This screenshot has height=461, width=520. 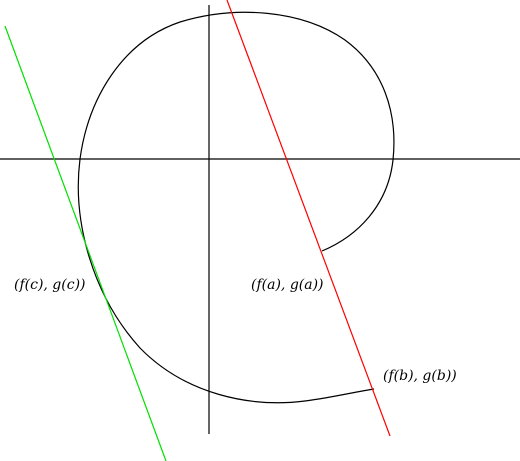 What do you see at coordinates (50, 285) in the screenshot?
I see `label-point-c: (f(c), g(c))` at bounding box center [50, 285].